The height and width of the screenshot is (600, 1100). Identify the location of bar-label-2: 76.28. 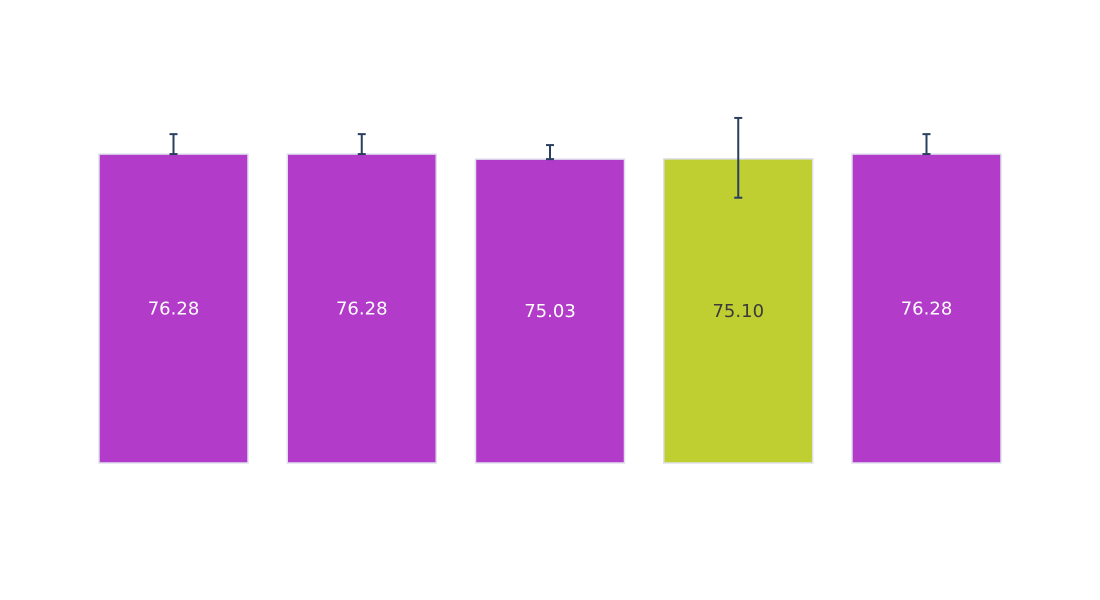
(362, 309).